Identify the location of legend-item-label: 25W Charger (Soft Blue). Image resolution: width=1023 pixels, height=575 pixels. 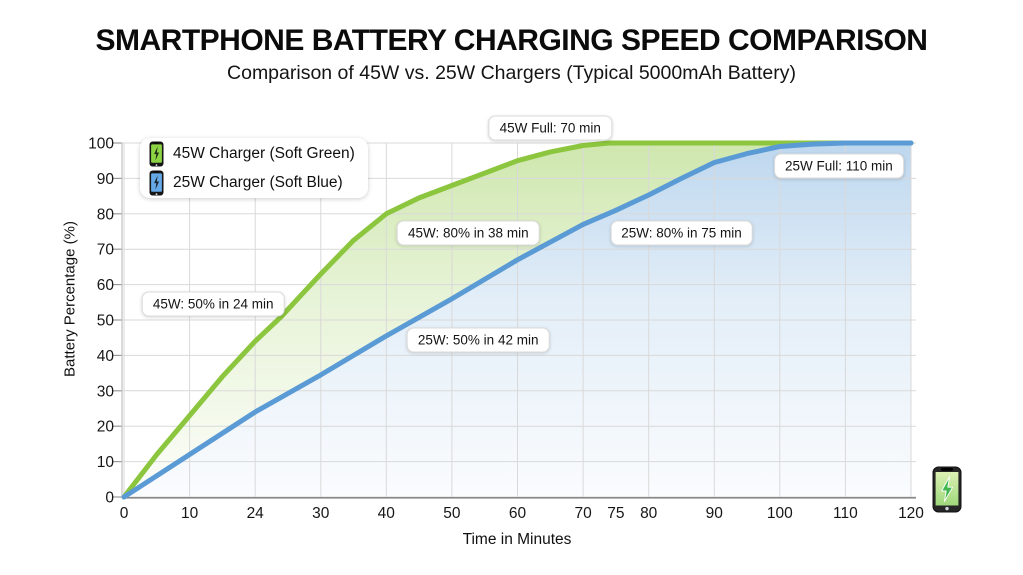
(258, 182).